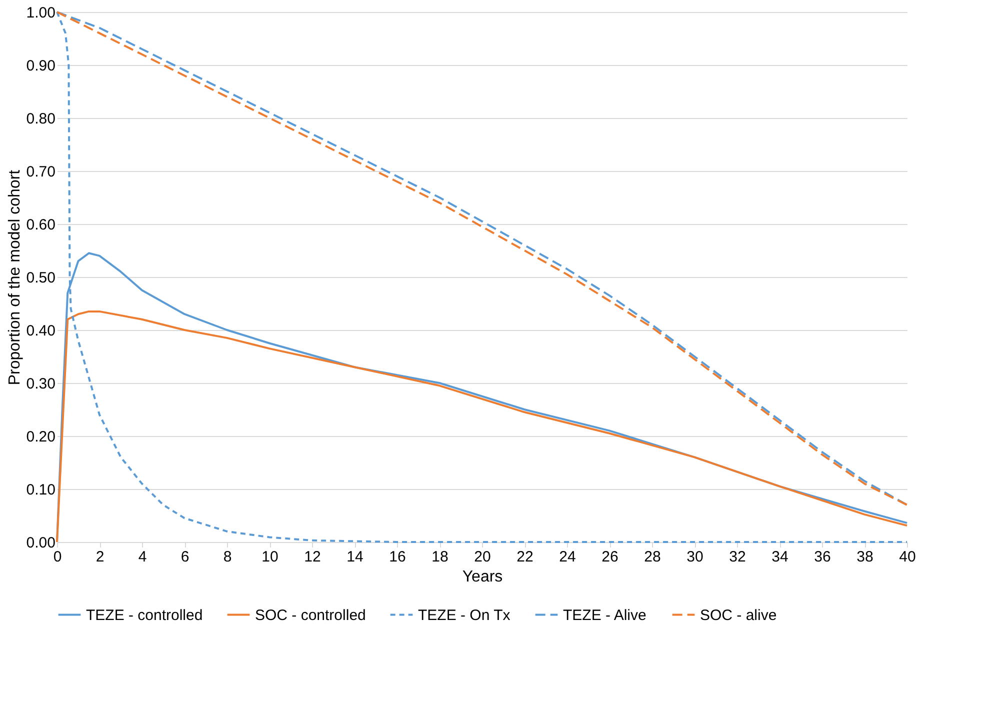  What do you see at coordinates (604, 615) in the screenshot?
I see `legend-label: TEZE - Alive` at bounding box center [604, 615].